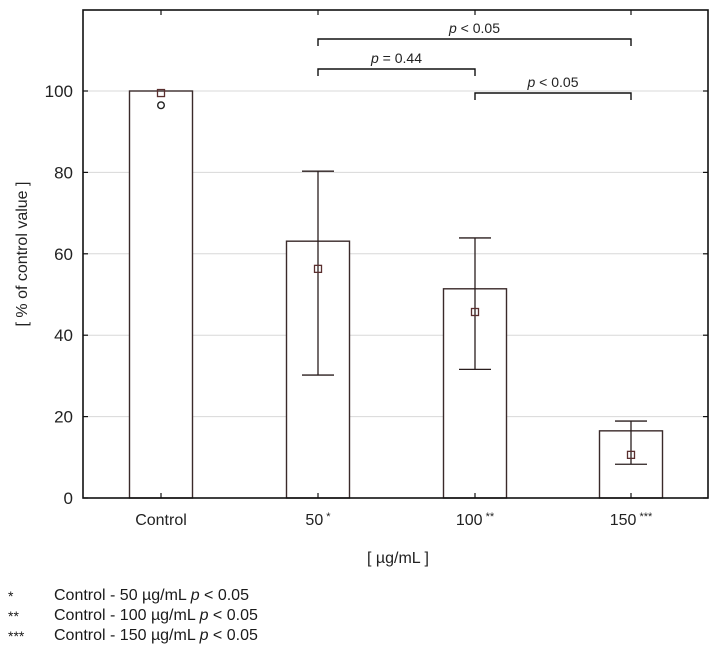 The height and width of the screenshot is (663, 720). I want to click on x-tick-label: 50 *, so click(318, 520).